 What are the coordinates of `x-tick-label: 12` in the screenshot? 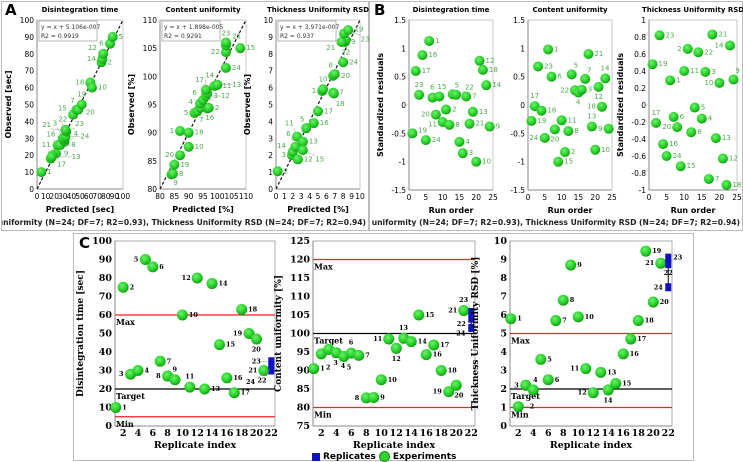 It's located at (197, 433).